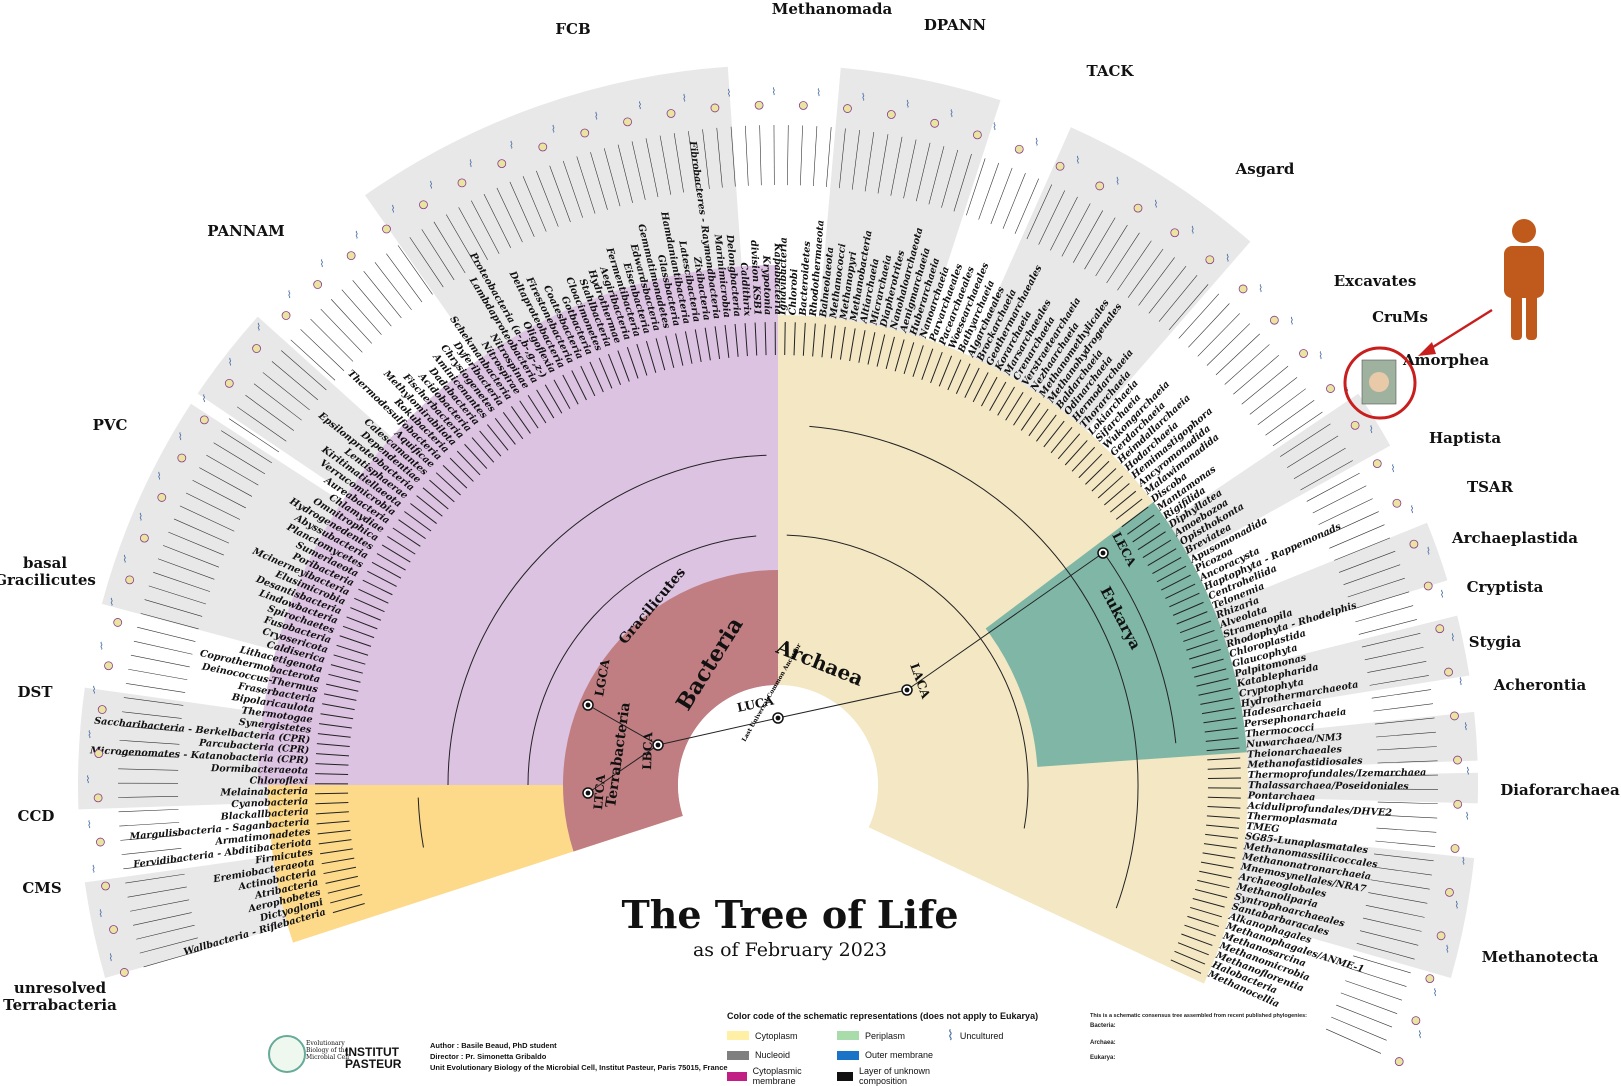 This screenshot has width=1621, height=1086. What do you see at coordinates (572, 29) in the screenshot?
I see `clade-label-fcb: FCB` at bounding box center [572, 29].